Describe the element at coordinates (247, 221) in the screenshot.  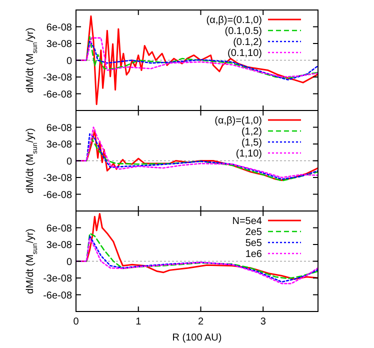
I see `legend-label: N=5e4` at that location.